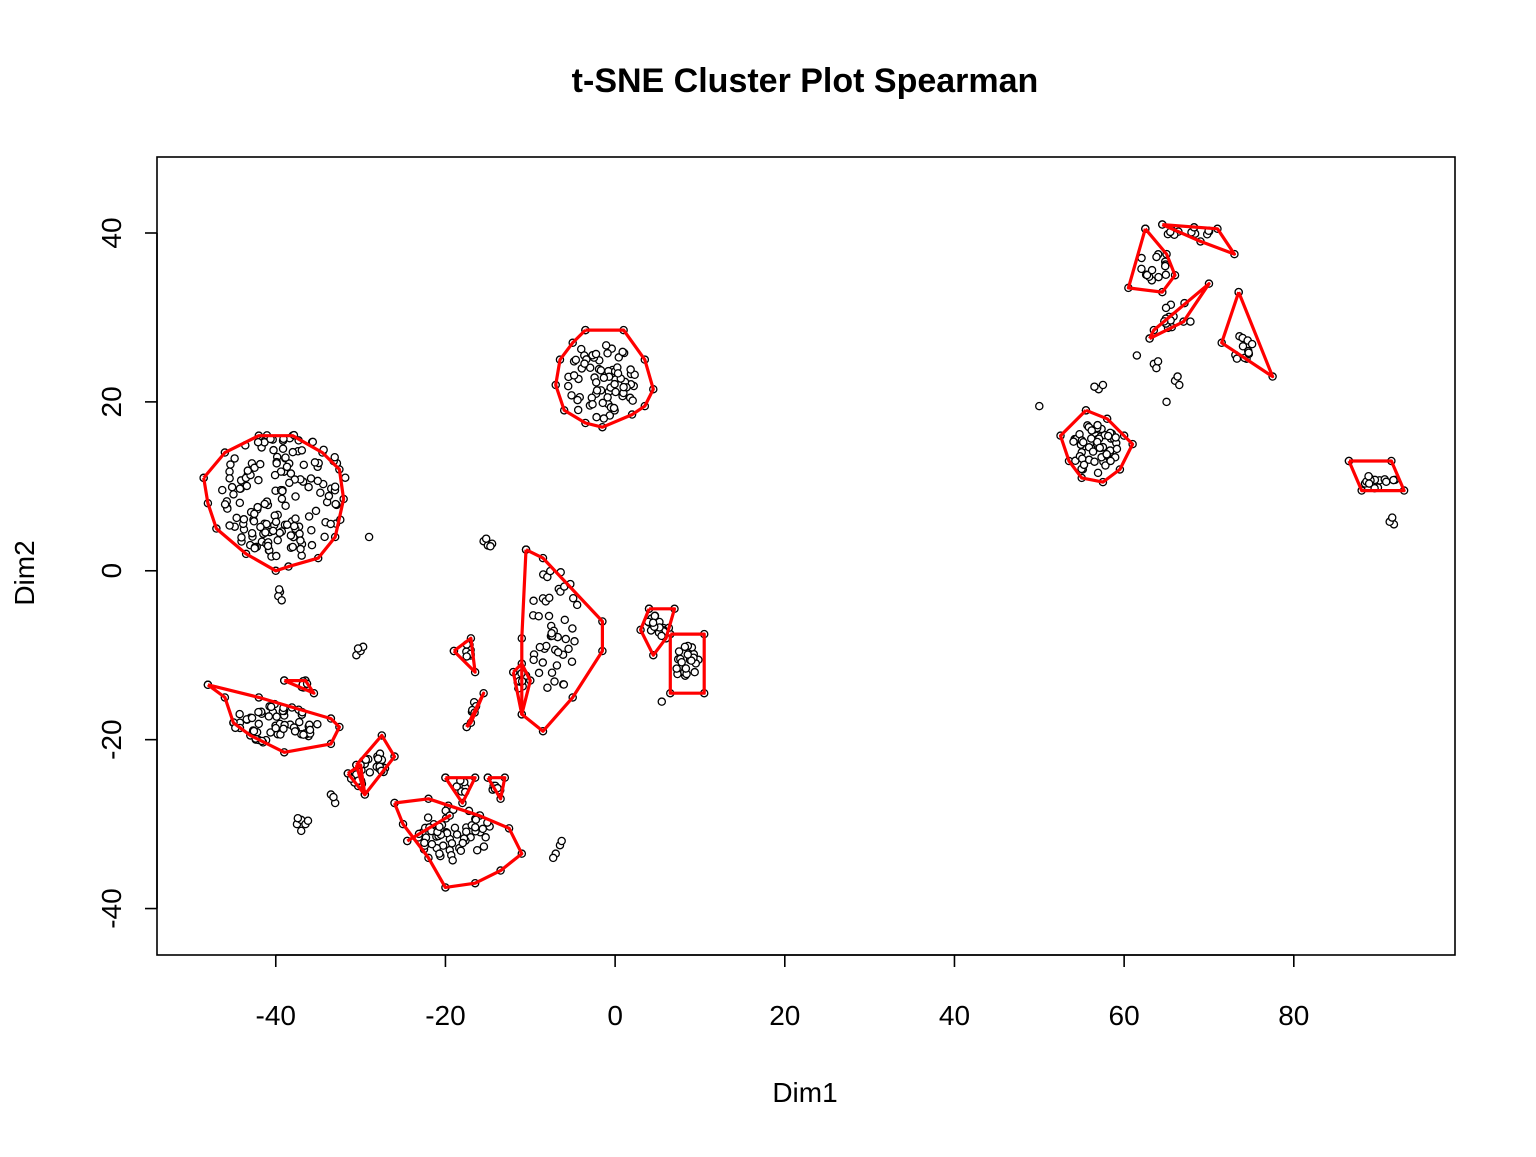 The width and height of the screenshot is (1536, 1157). Describe the element at coordinates (111, 232) in the screenshot. I see `y-tick-label: 40` at that location.